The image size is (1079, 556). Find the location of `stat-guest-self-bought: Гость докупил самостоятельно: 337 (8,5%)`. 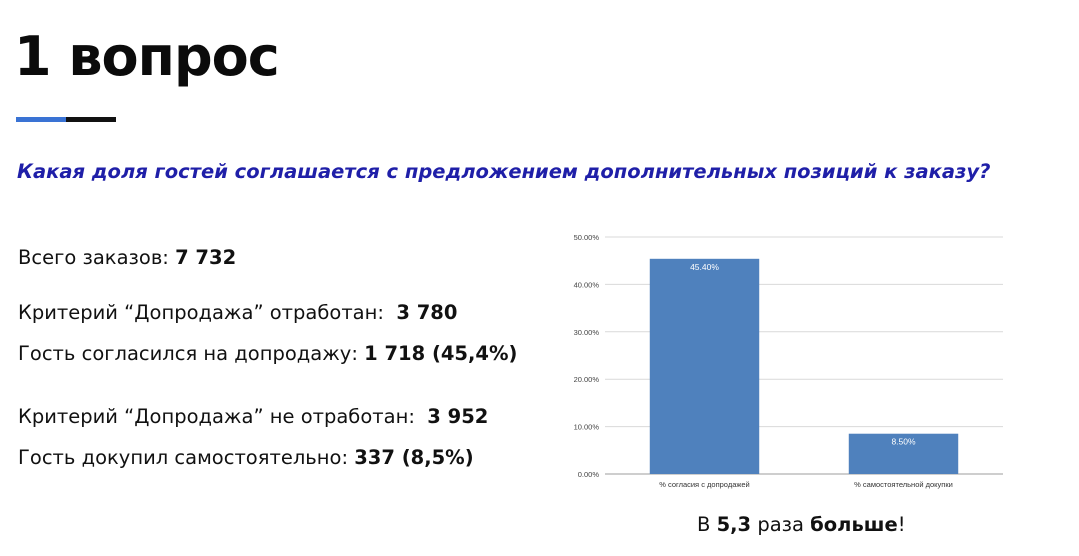

stat-guest-self-bought: Гость докупил самостоятельно: 337 (8,5%) is located at coordinates (246, 457).